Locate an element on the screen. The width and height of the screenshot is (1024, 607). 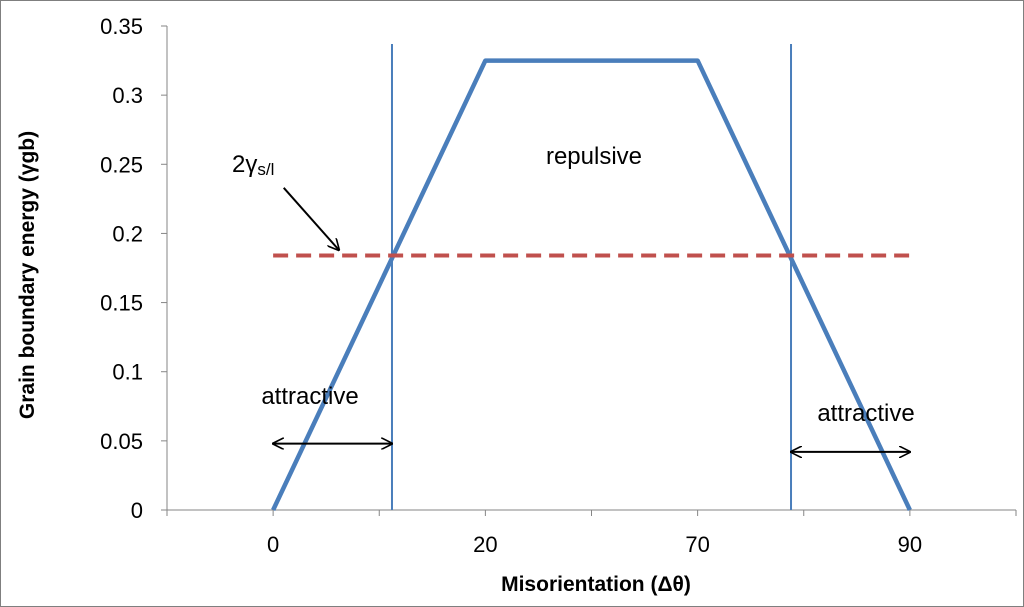
x-tick-label: 90 is located at coordinates (910, 544).